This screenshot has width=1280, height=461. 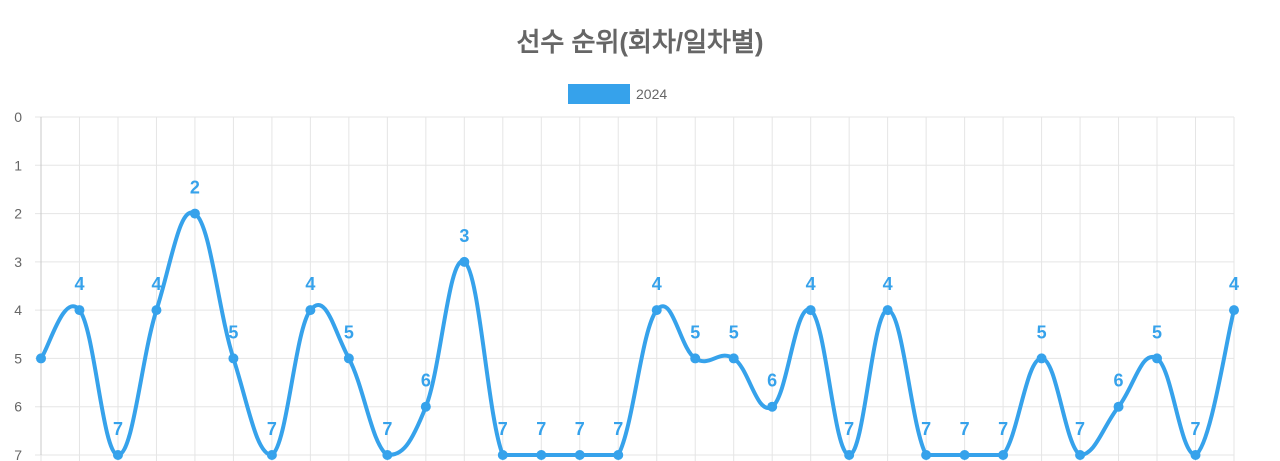 I want to click on chart-title: 선수 순위(회차/일차별), so click(x=640, y=42).